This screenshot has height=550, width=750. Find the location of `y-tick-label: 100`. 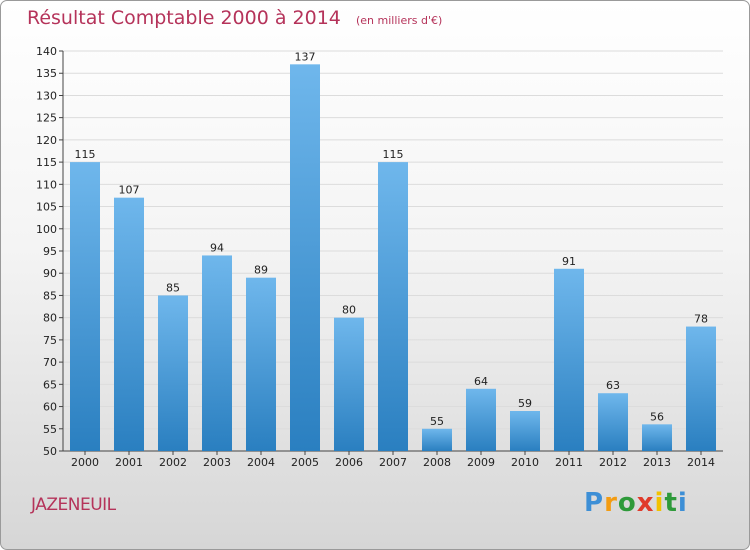

y-tick-label: 100 is located at coordinates (46, 229).